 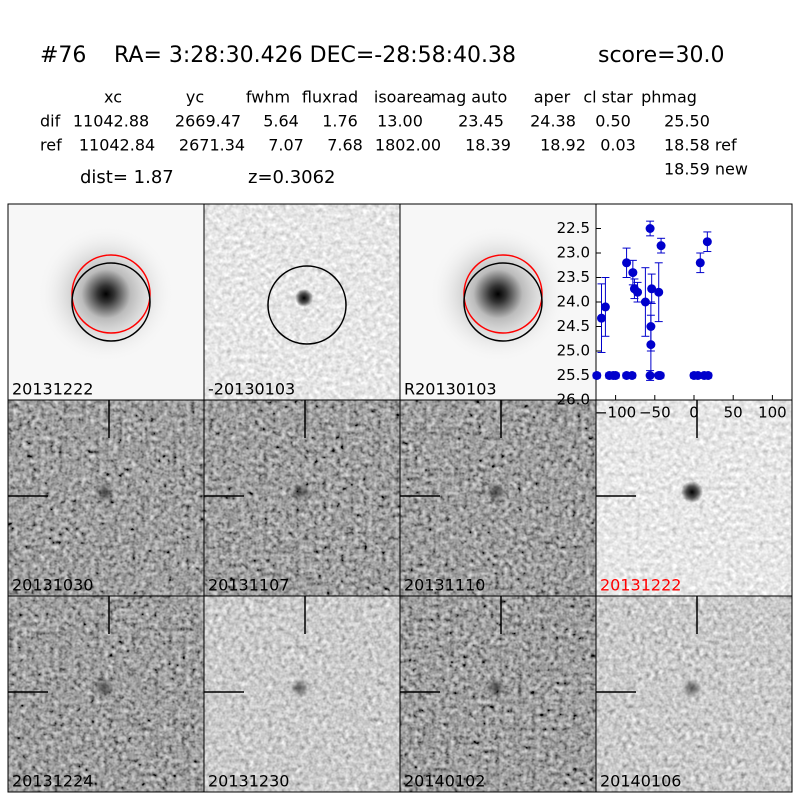 I want to click on y-tick-label: 23.0, so click(x=573, y=253).